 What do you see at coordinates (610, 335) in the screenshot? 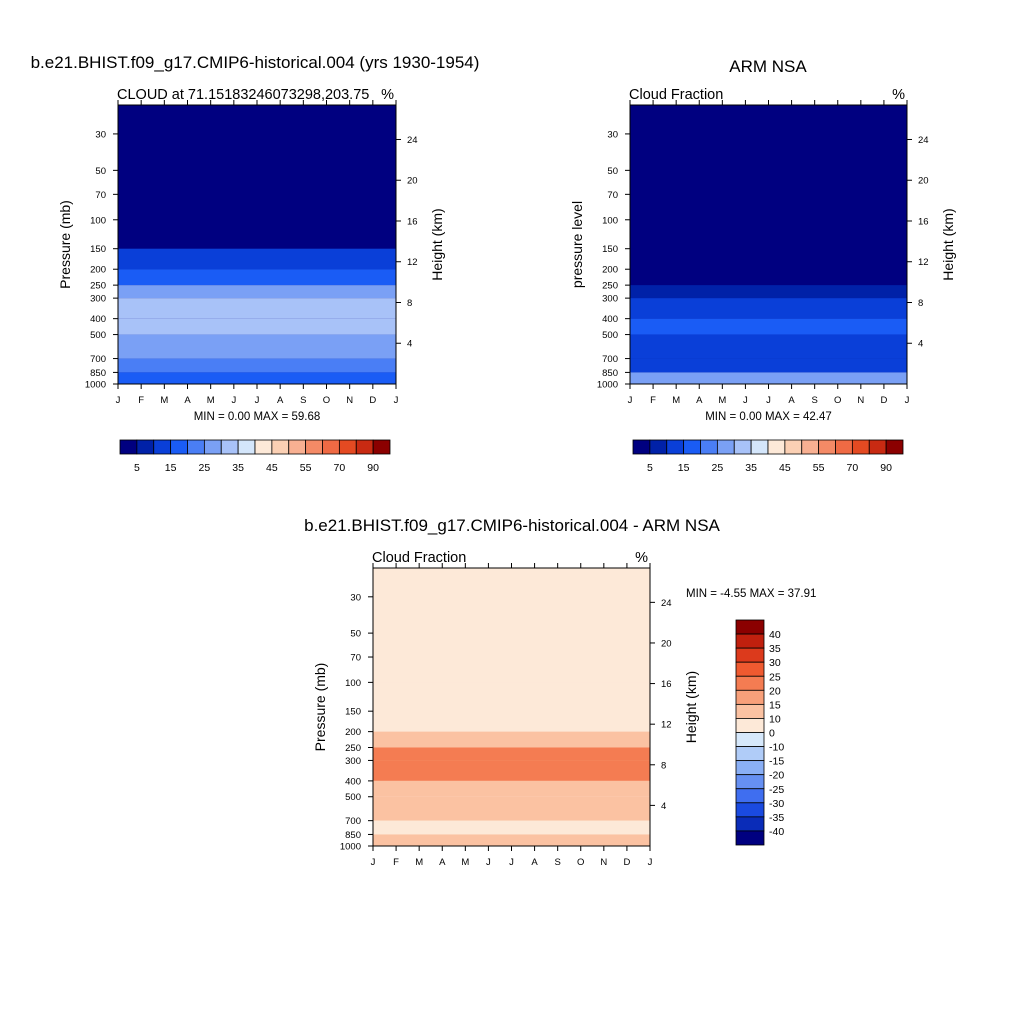
I see `obs-y-tick-label: 500` at bounding box center [610, 335].